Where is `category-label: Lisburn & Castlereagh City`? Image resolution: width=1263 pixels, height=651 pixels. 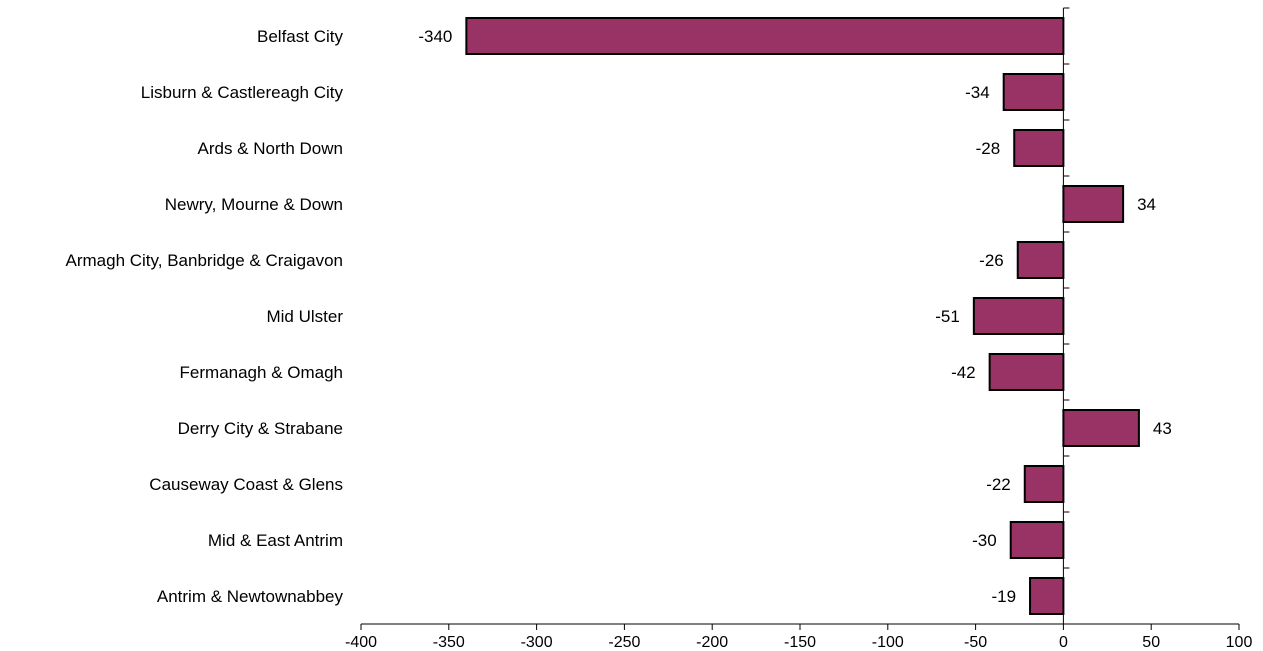
category-label: Lisburn & Castlereagh City is located at coordinates (242, 92).